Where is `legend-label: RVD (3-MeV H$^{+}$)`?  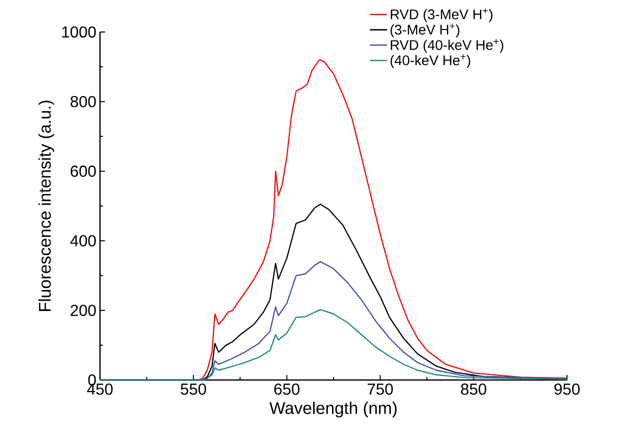
legend-label: RVD (3-MeV H$^{+}$) is located at coordinates (441, 15).